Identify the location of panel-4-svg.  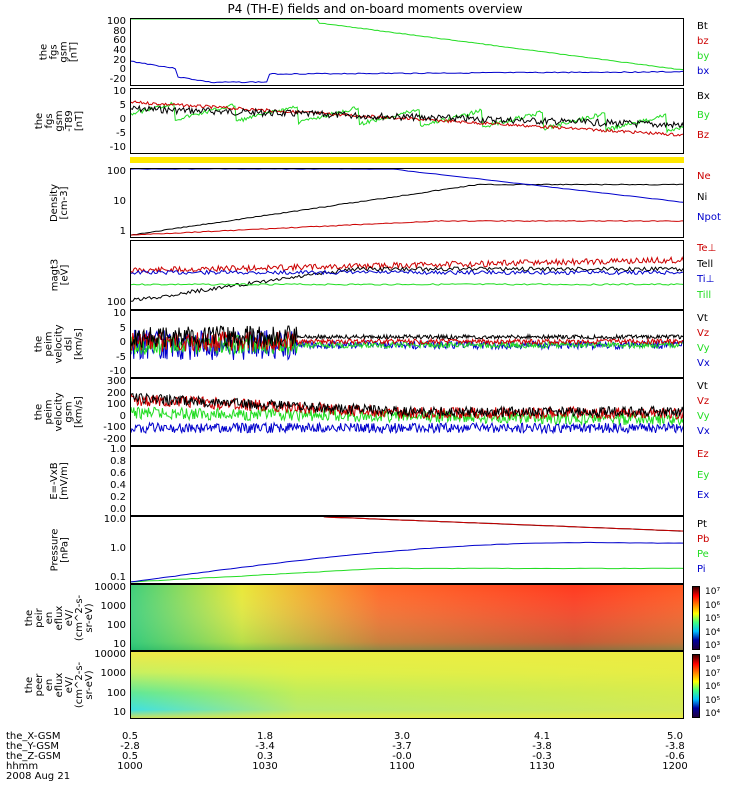
(407, 279).